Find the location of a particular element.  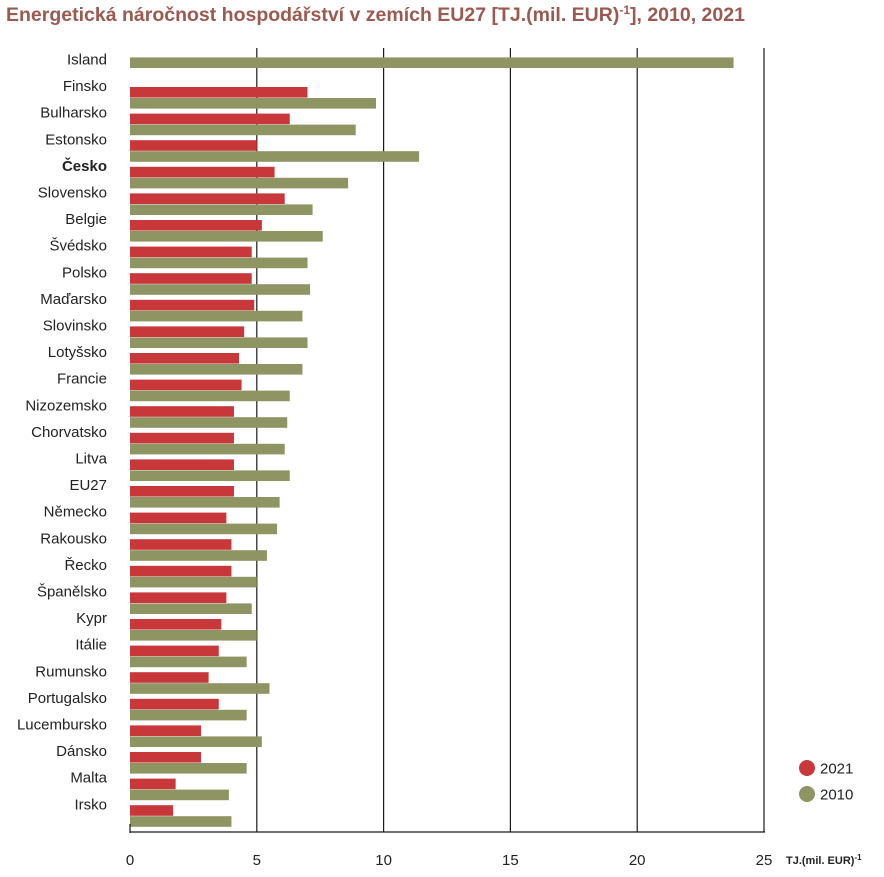

category-label: Dánsko is located at coordinates (81, 751).